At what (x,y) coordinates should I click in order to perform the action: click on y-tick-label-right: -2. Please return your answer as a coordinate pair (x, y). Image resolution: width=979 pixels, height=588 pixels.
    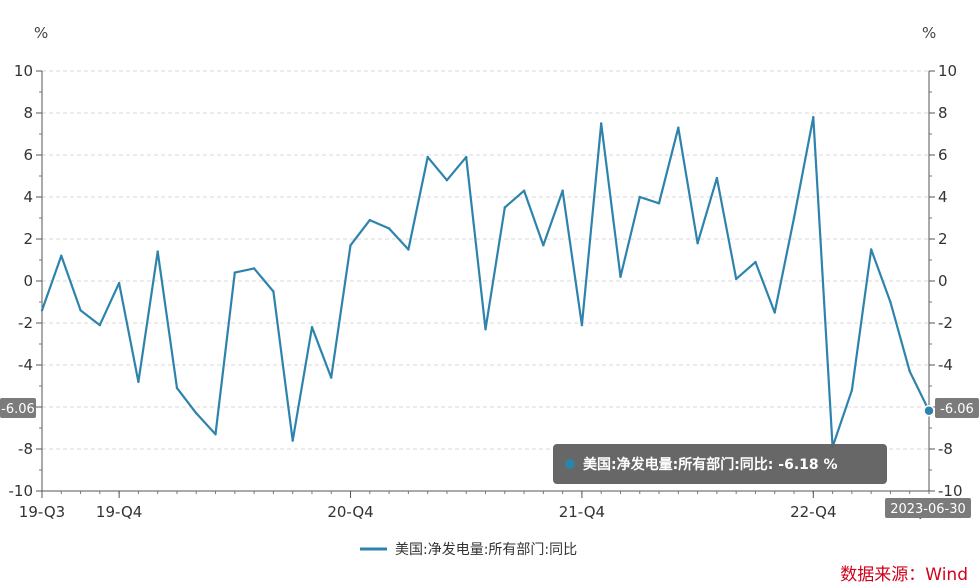
    Looking at the image, I should click on (945, 323).